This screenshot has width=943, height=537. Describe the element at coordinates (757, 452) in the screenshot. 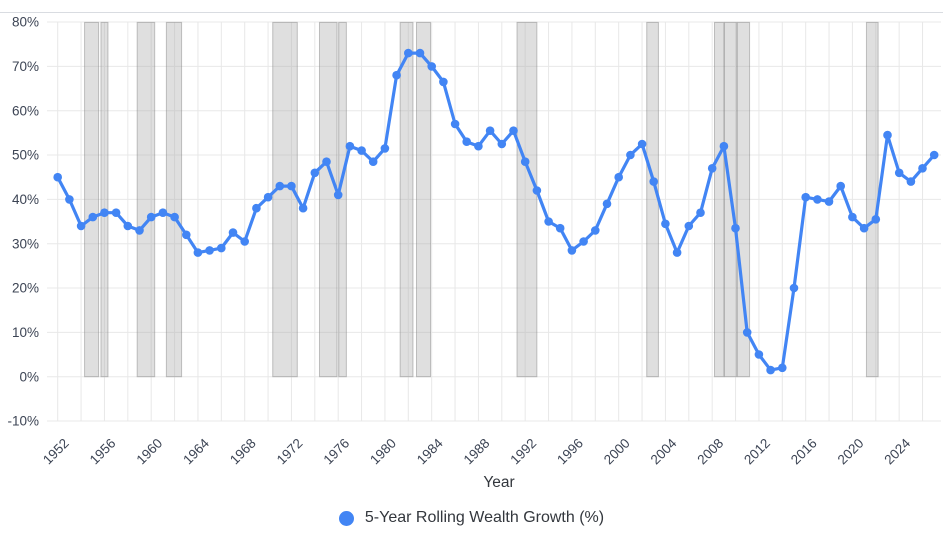

I see `x-tick-label: 2012` at that location.